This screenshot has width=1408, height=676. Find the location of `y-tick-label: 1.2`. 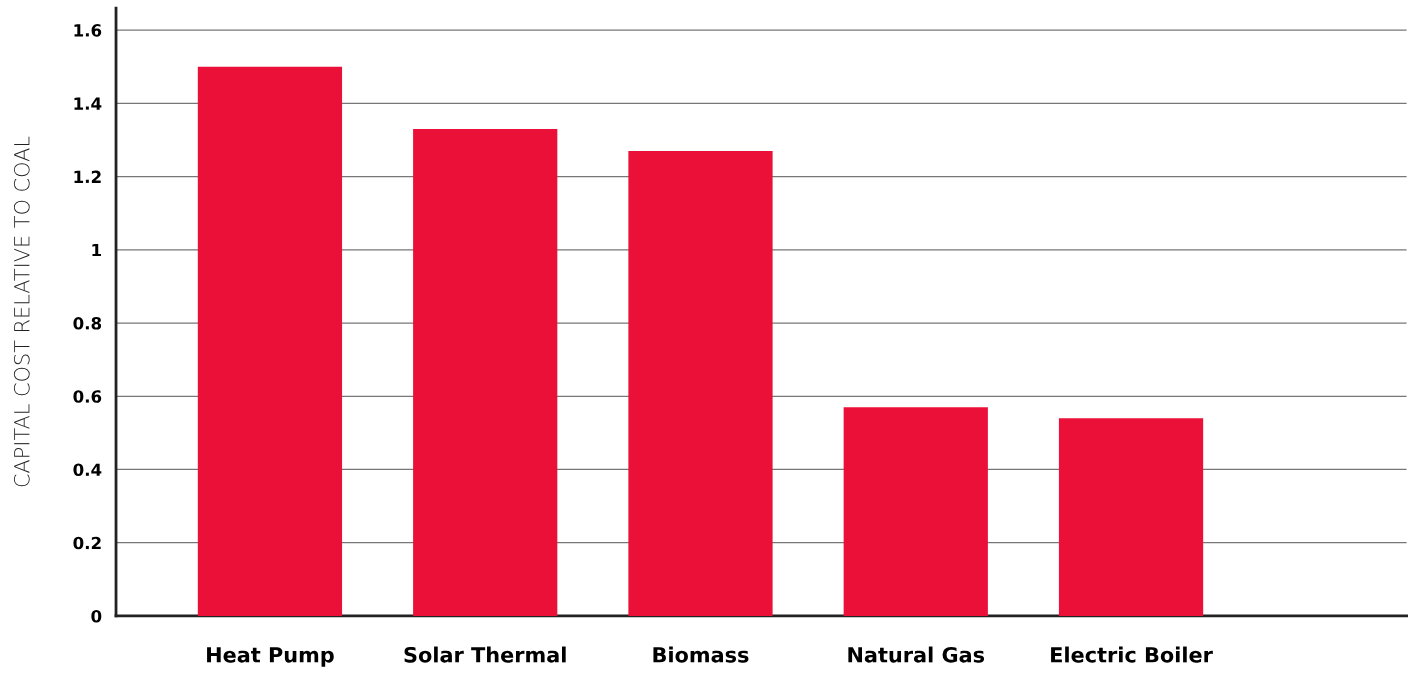

y-tick-label: 1.2 is located at coordinates (87, 176).